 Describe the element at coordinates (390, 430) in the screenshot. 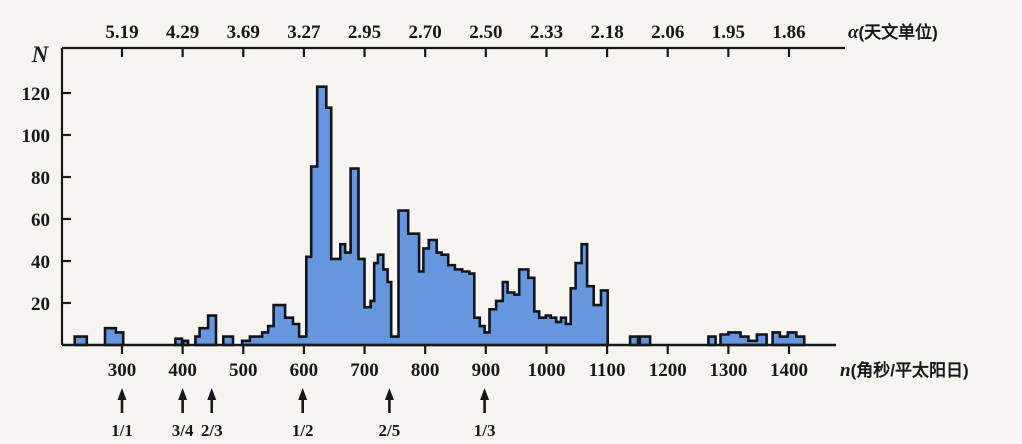

I see `resonance-label-2-5: 2/5` at that location.